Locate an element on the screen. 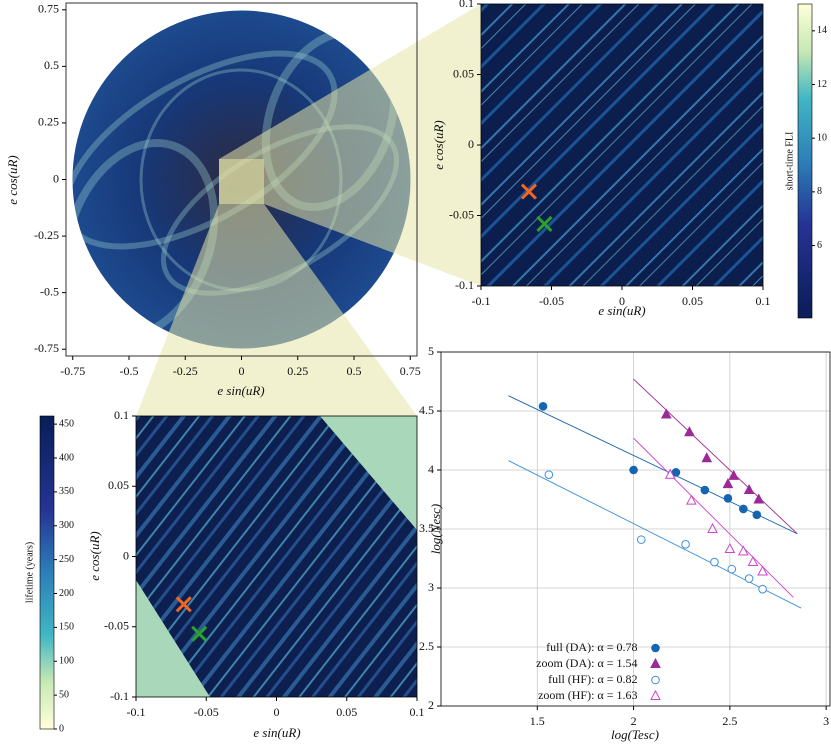 This screenshot has height=746, width=831. x-axis-label: log(Tesc) is located at coordinates (635, 734).